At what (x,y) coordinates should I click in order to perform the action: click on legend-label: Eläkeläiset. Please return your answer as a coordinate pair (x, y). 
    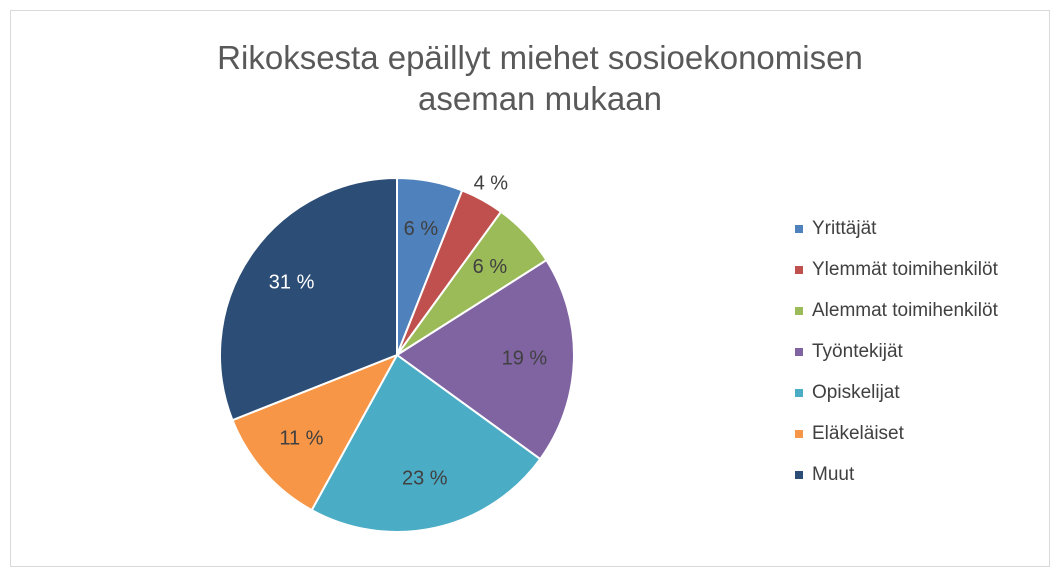
    Looking at the image, I should click on (858, 433).